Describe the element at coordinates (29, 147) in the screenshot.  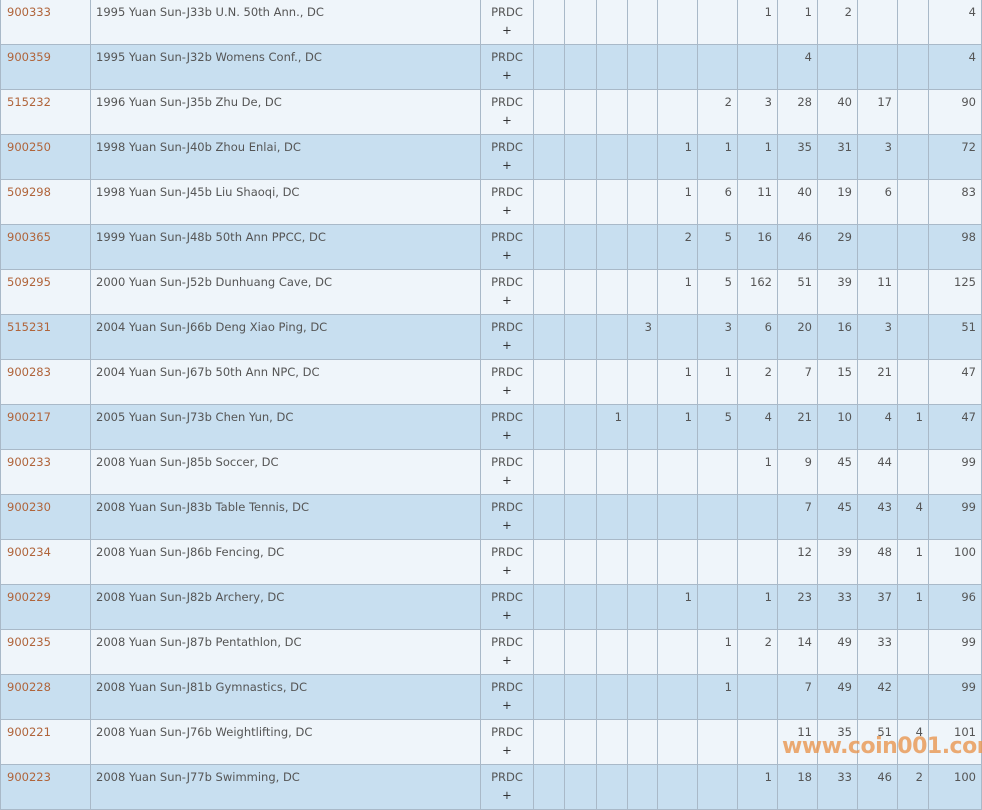
I see `coin-id-link: 900250` at that location.